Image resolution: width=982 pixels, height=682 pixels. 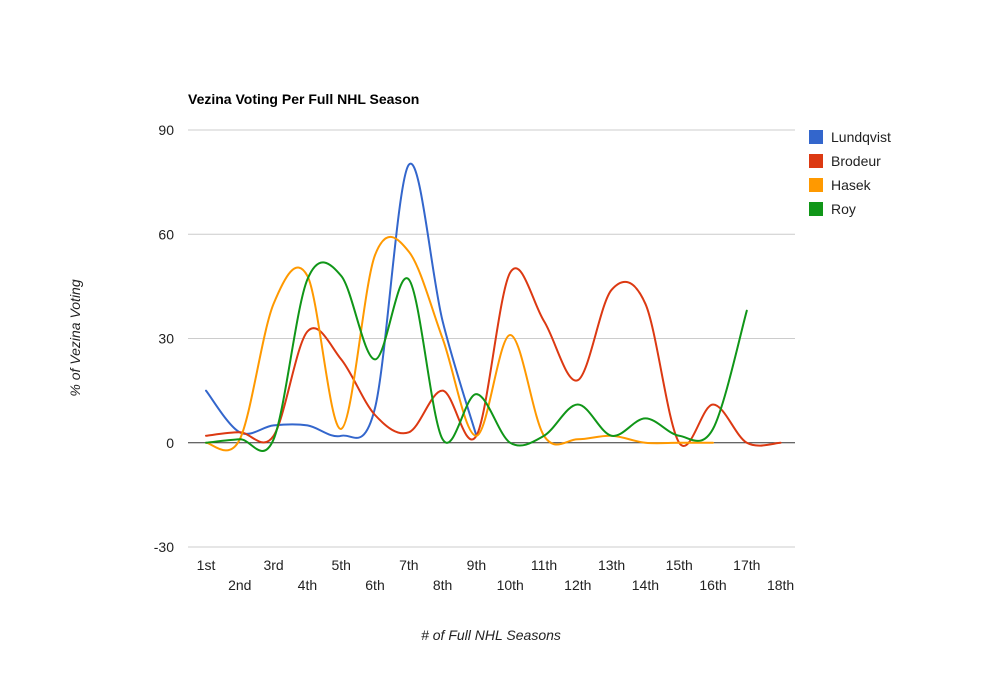 What do you see at coordinates (816, 209) in the screenshot?
I see `legend-swatch-roy` at bounding box center [816, 209].